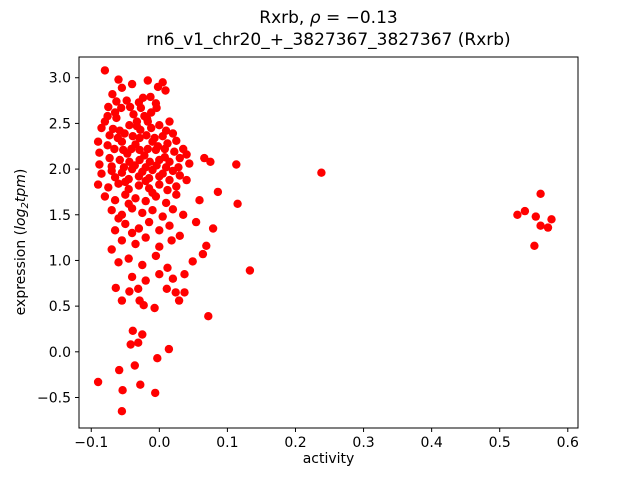  Describe the element at coordinates (60, 261) in the screenshot. I see `y-tick-label: 1.0` at that location.